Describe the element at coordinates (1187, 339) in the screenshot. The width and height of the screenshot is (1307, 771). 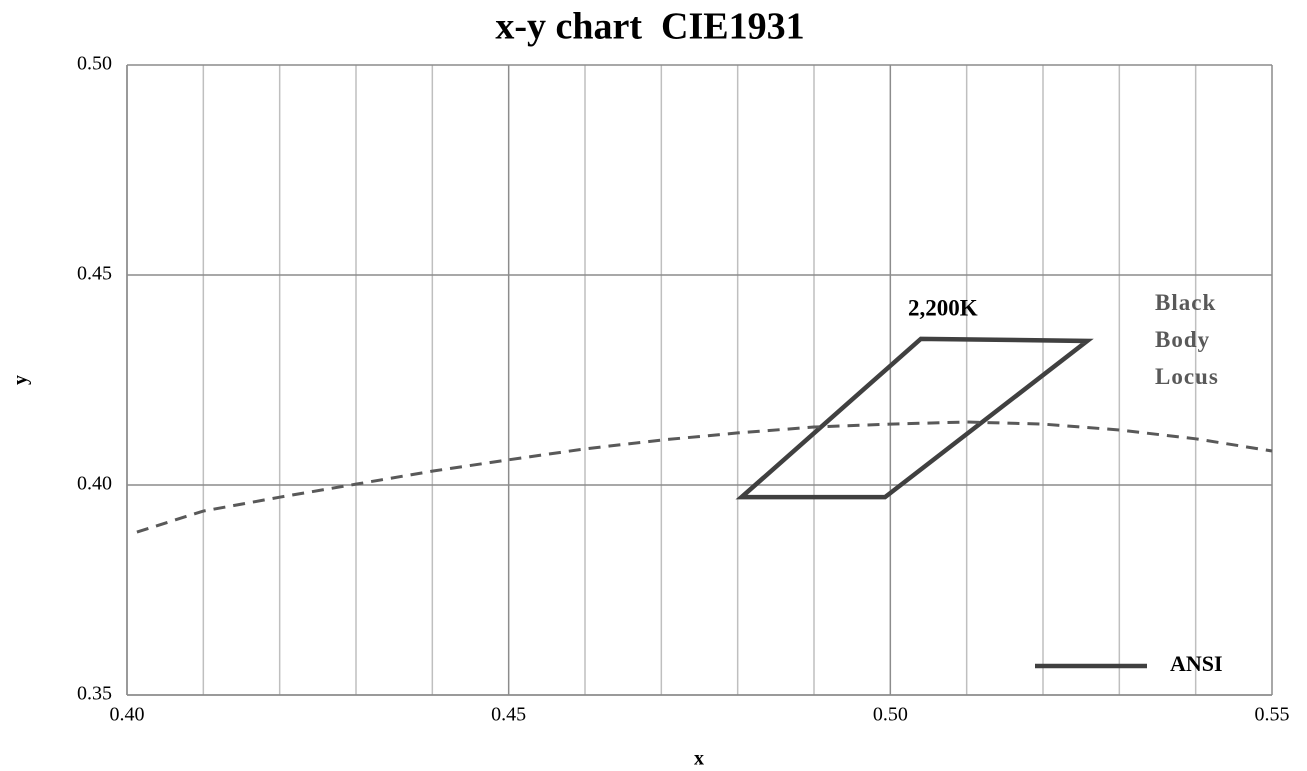
I see `locus-annotation: Black Body Locus` at that location.